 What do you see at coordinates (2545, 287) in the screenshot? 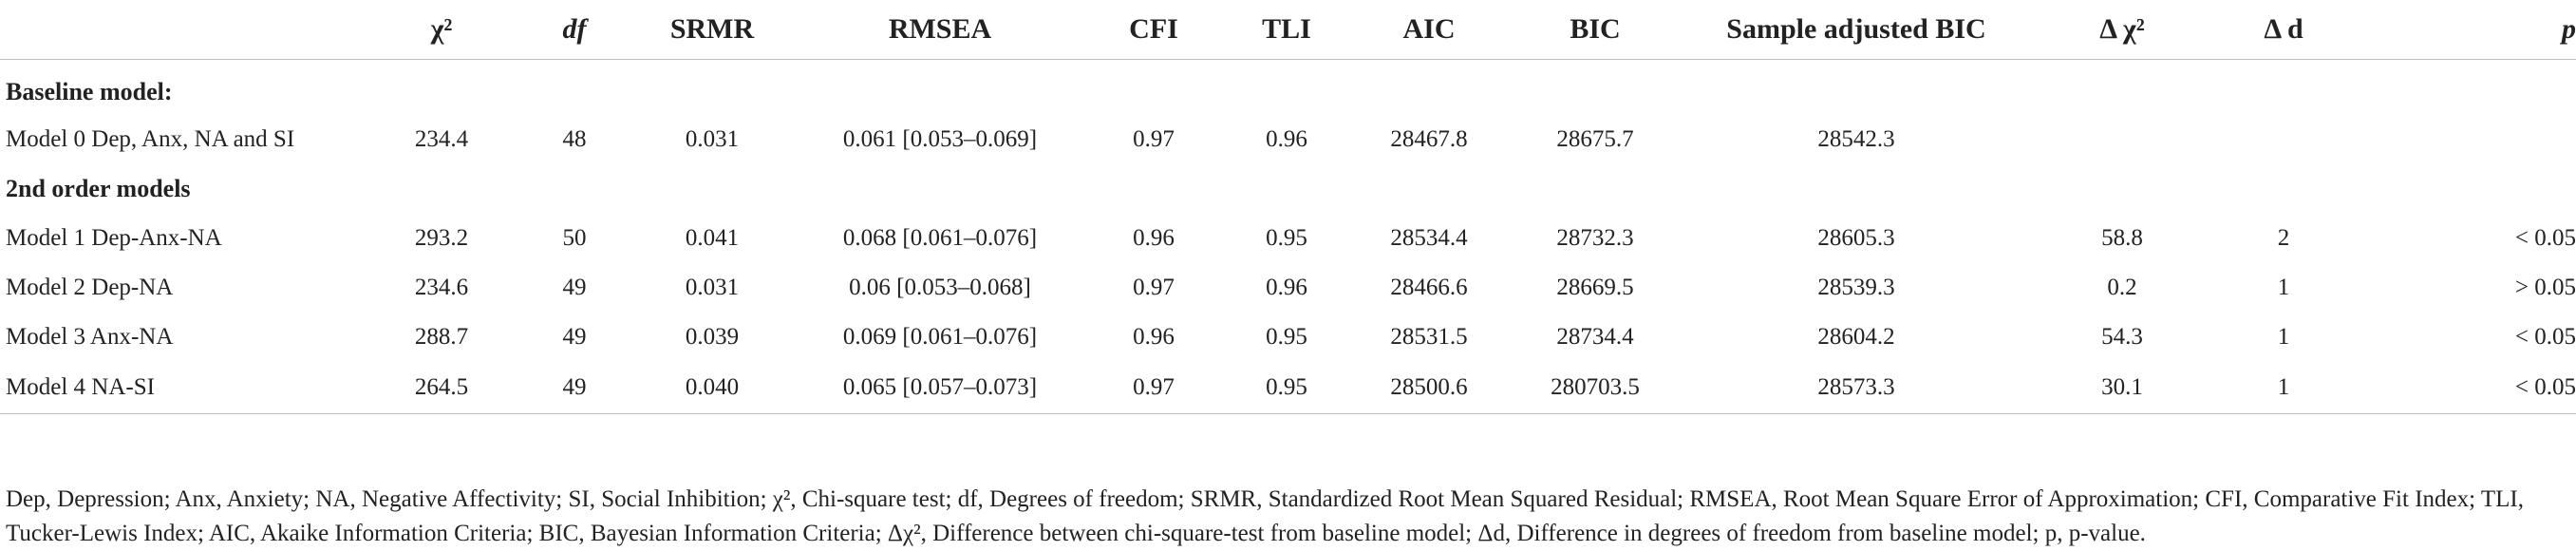
I see `p-cell: > 0.05` at bounding box center [2545, 287].